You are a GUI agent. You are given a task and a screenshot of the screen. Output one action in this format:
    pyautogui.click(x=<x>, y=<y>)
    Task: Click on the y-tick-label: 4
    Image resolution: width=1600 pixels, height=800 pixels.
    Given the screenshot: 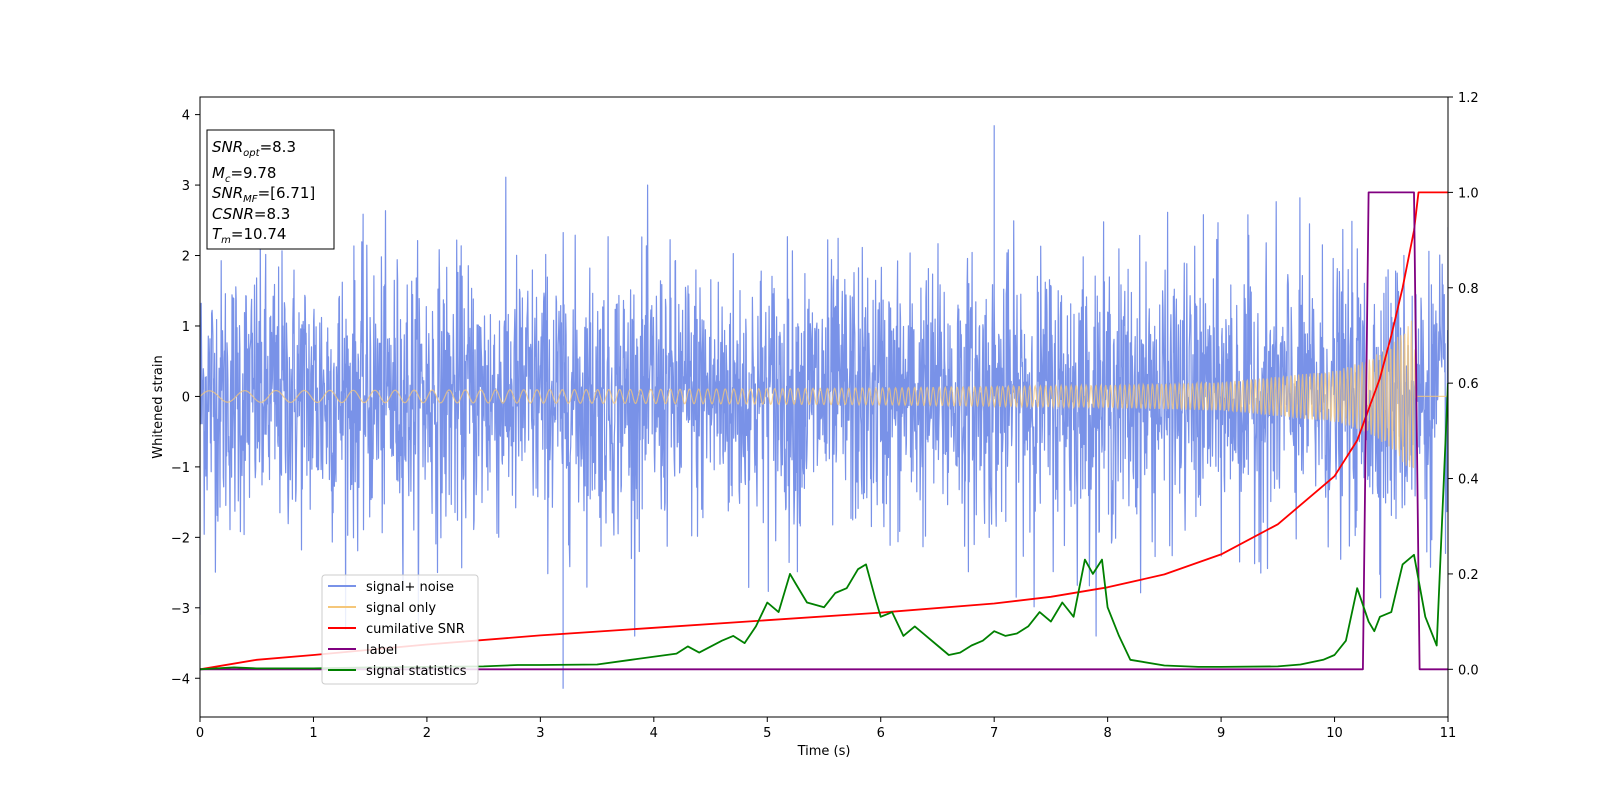 What is the action you would take?
    pyautogui.click(x=186, y=116)
    